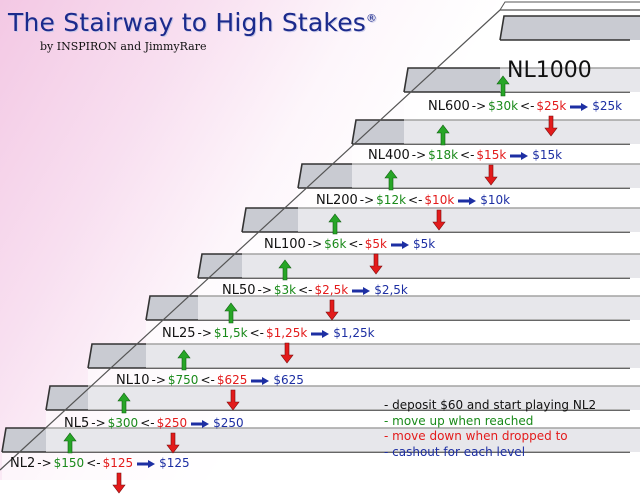 Image resolution: width=640 pixels, height=494 pixels. I want to click on move-up-amount: $150, so click(69, 463).